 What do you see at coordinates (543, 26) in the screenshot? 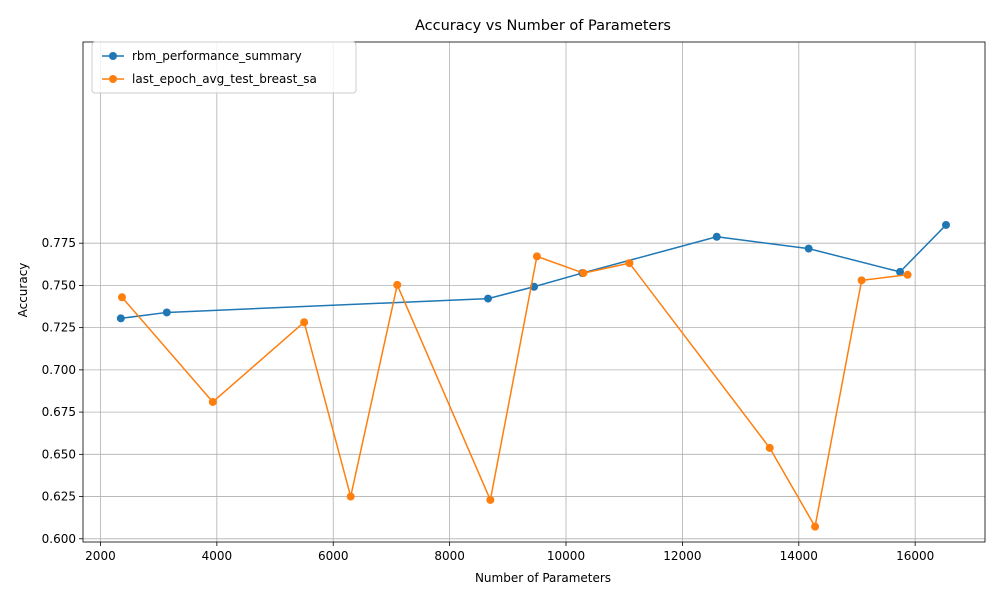
I see `chart-title: Accuracy vs Number of Parameters` at bounding box center [543, 26].